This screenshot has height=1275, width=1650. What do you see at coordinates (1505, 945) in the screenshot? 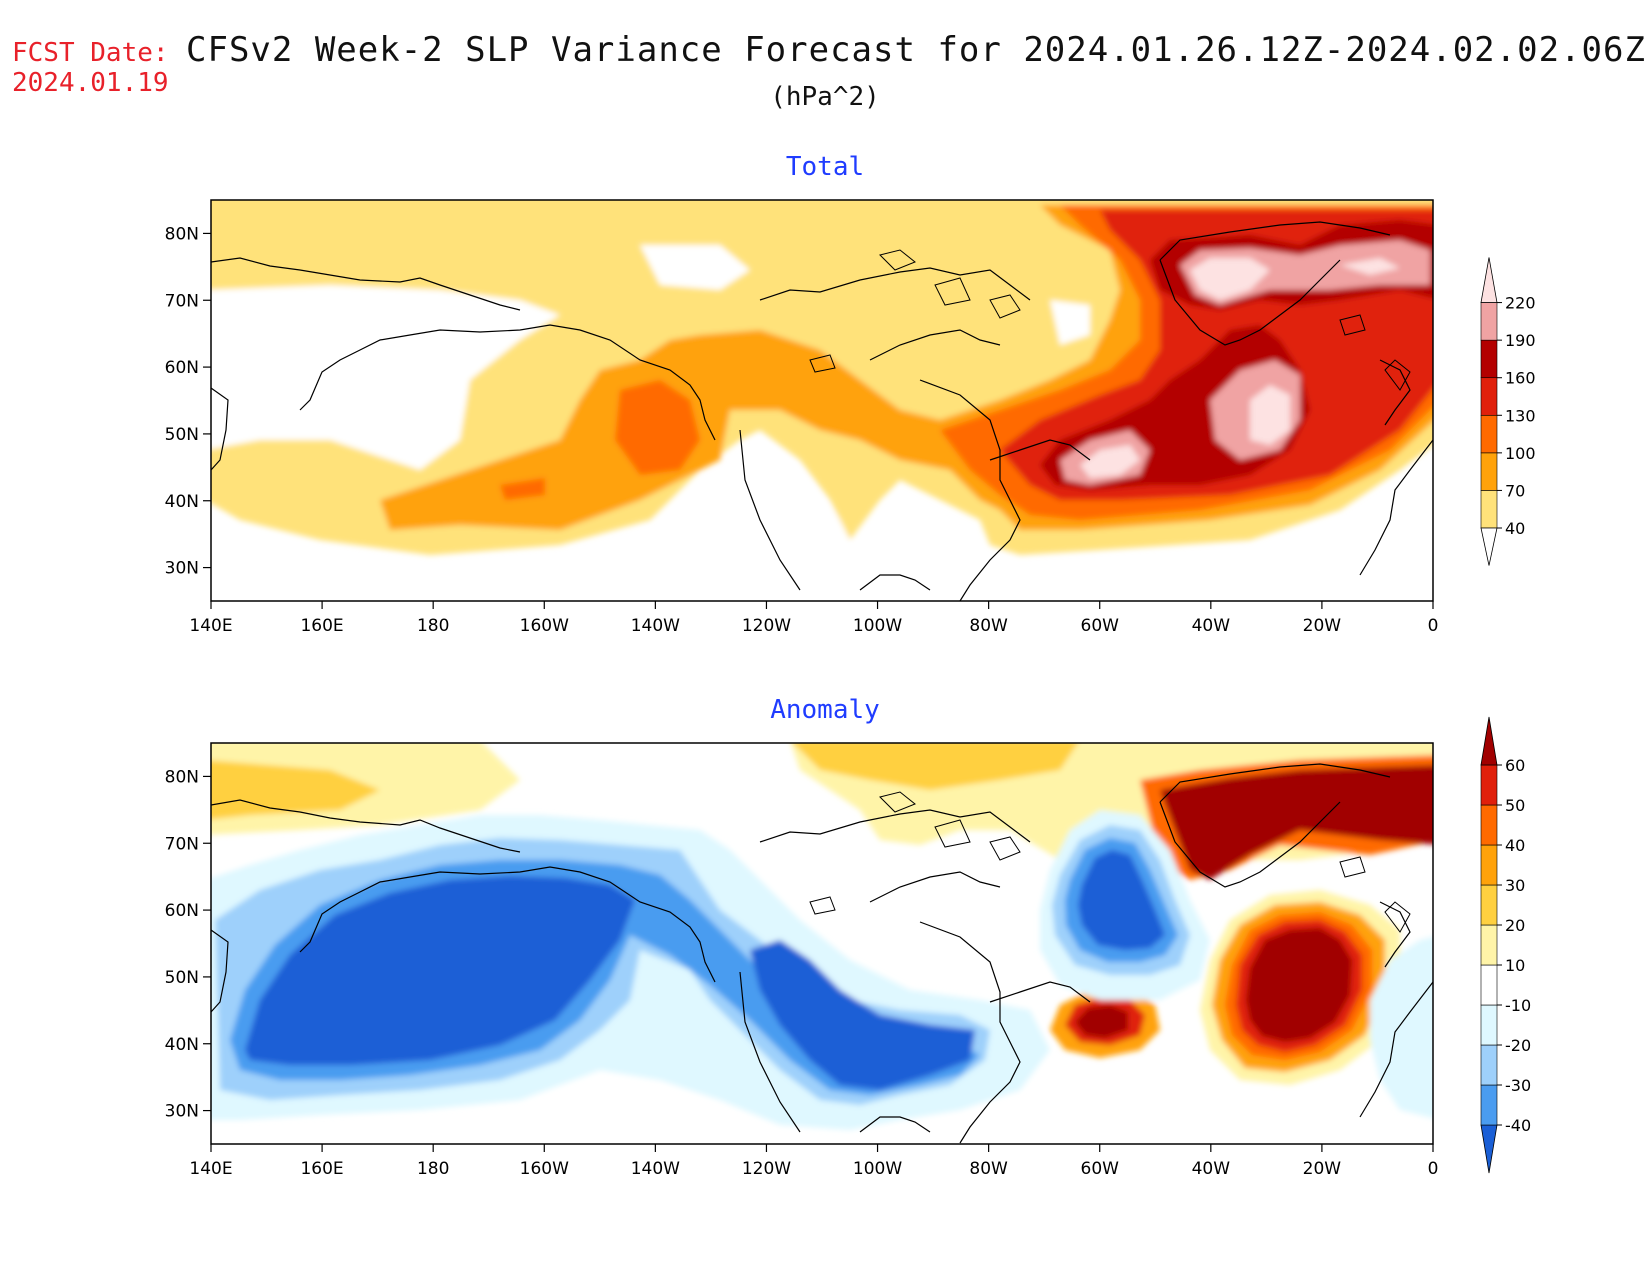
I see `anomaly-colorbar: -40 -30 -20 -10 10 20 30 40 50 60` at bounding box center [1505, 945].